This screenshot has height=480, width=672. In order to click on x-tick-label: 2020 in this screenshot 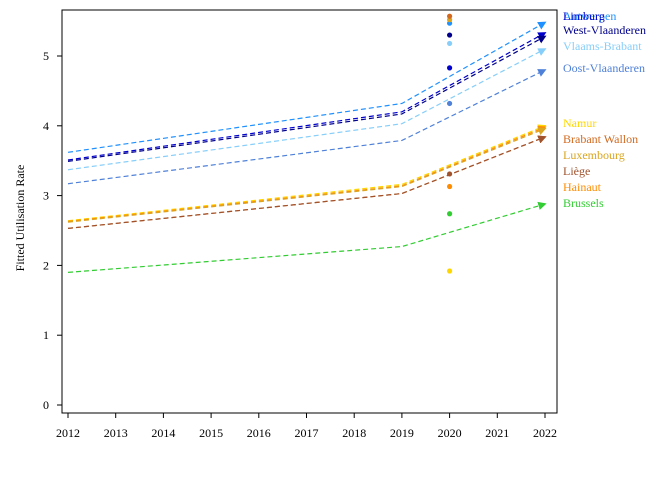, I will do `click(450, 433)`.